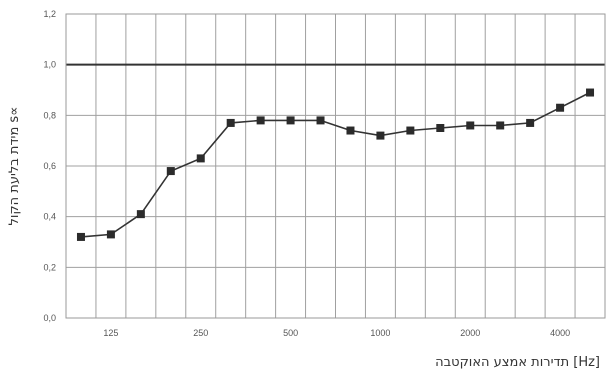 The image size is (608, 379). Describe the element at coordinates (49, 115) in the screenshot. I see `y-tick-label: 0,8` at that location.